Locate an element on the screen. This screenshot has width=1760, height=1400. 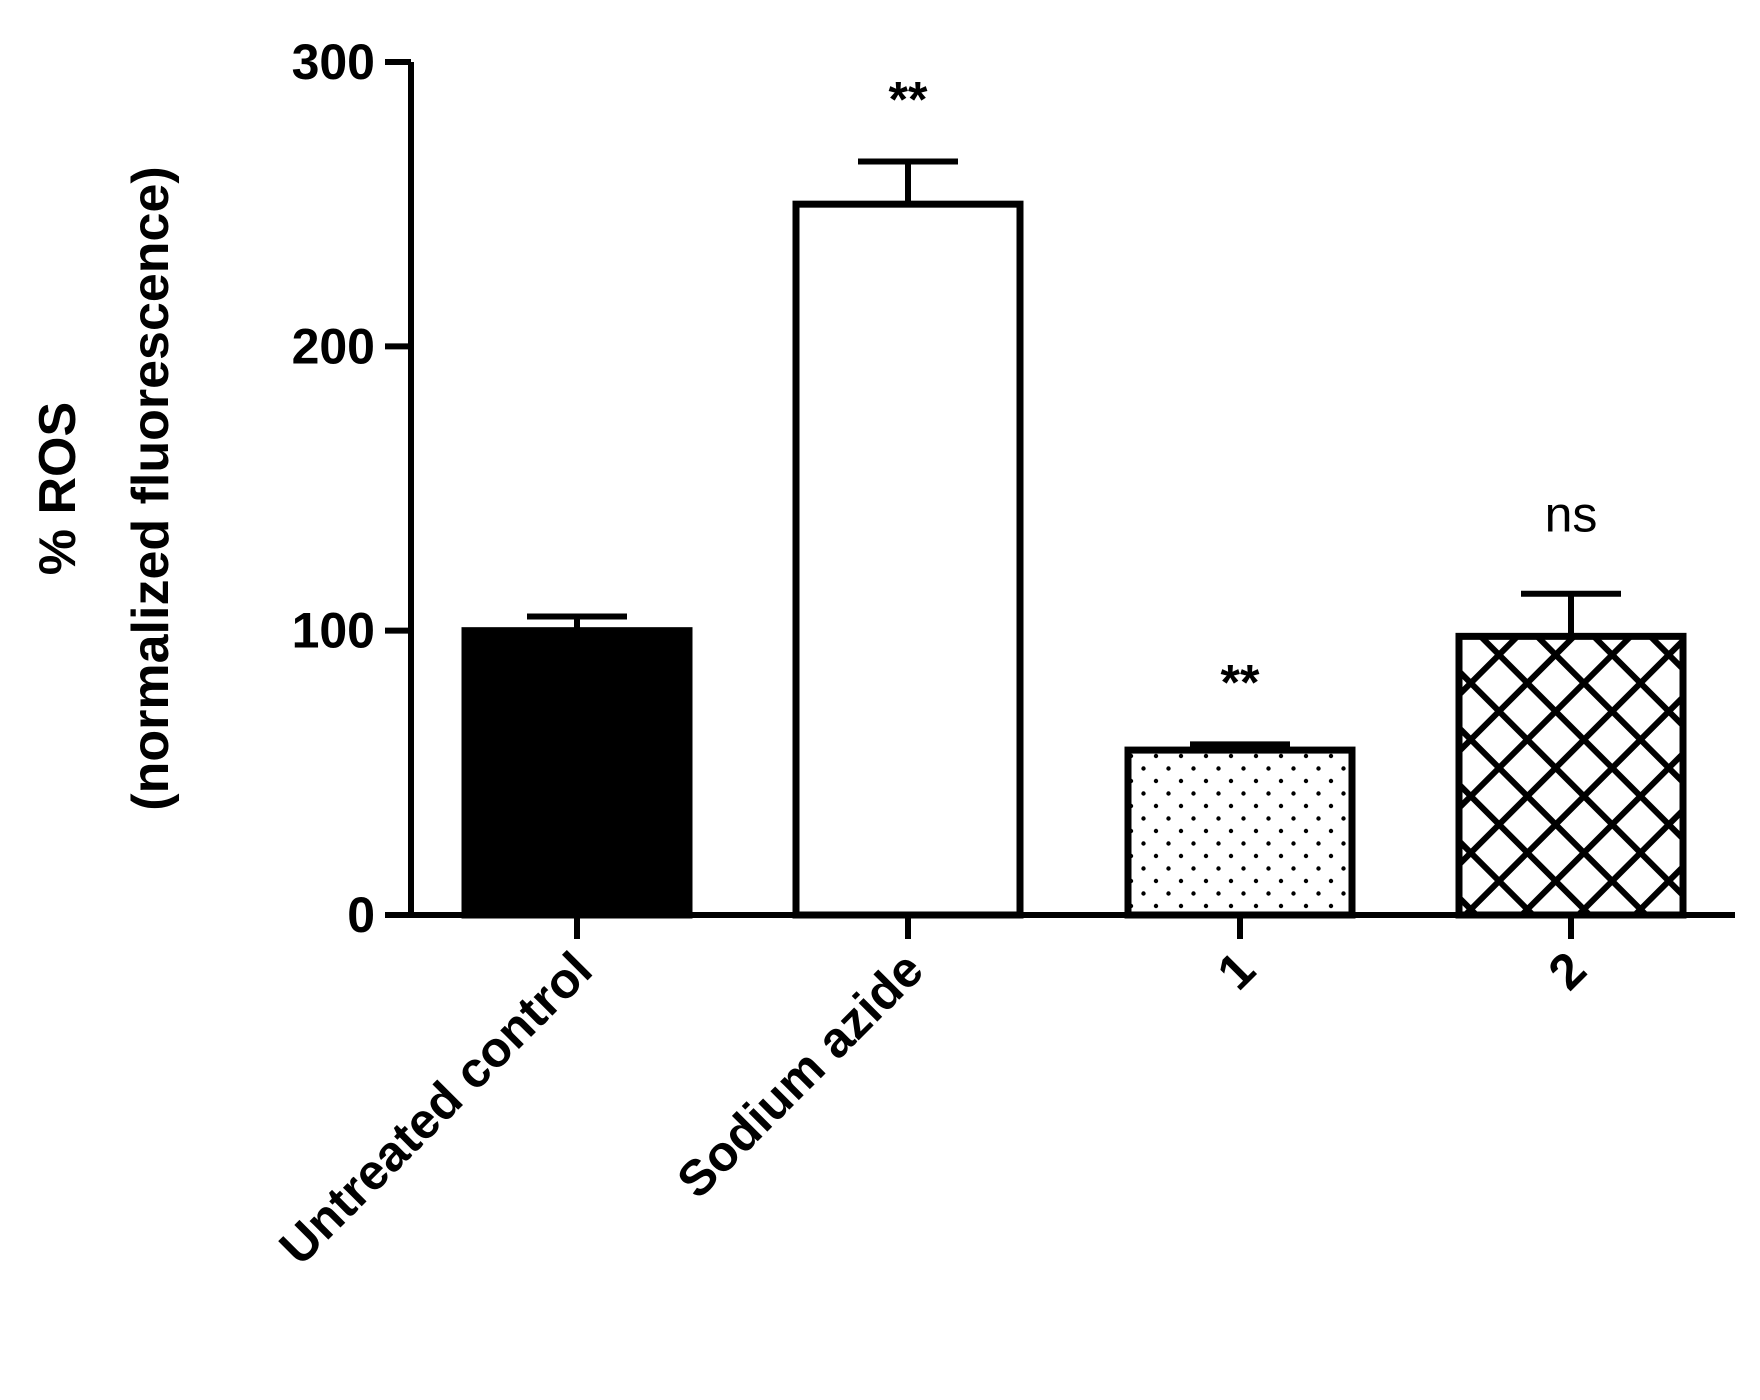
category-label-4: 2 is located at coordinates (1567, 970).